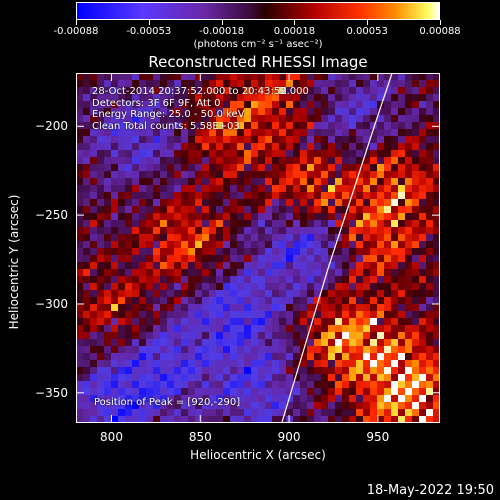 This screenshot has width=500, height=500. Describe the element at coordinates (200, 437) in the screenshot. I see `x-tick-label: 850` at that location.